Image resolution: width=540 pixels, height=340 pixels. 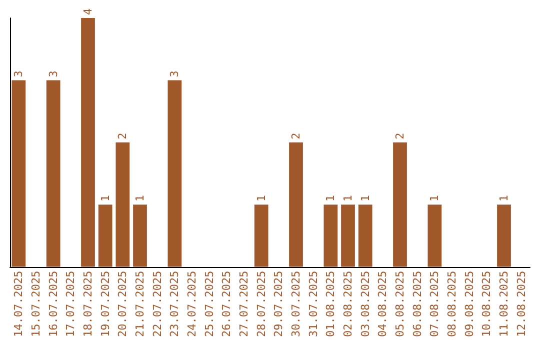 What do you see at coordinates (36, 304) in the screenshot?
I see `x-tick-label: 15.07.2025` at bounding box center [36, 304].